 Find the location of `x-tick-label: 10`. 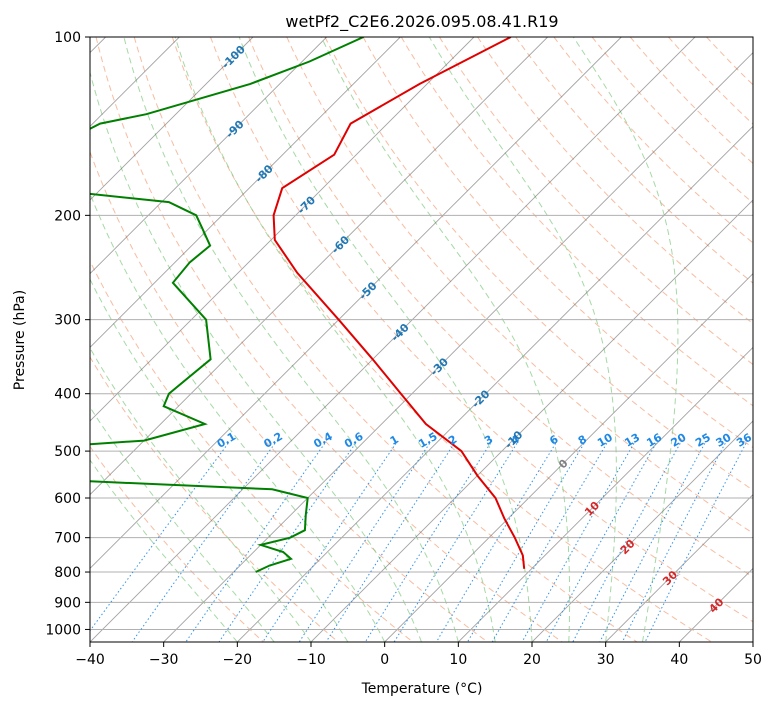

x-tick-label: 10 is located at coordinates (458, 660).